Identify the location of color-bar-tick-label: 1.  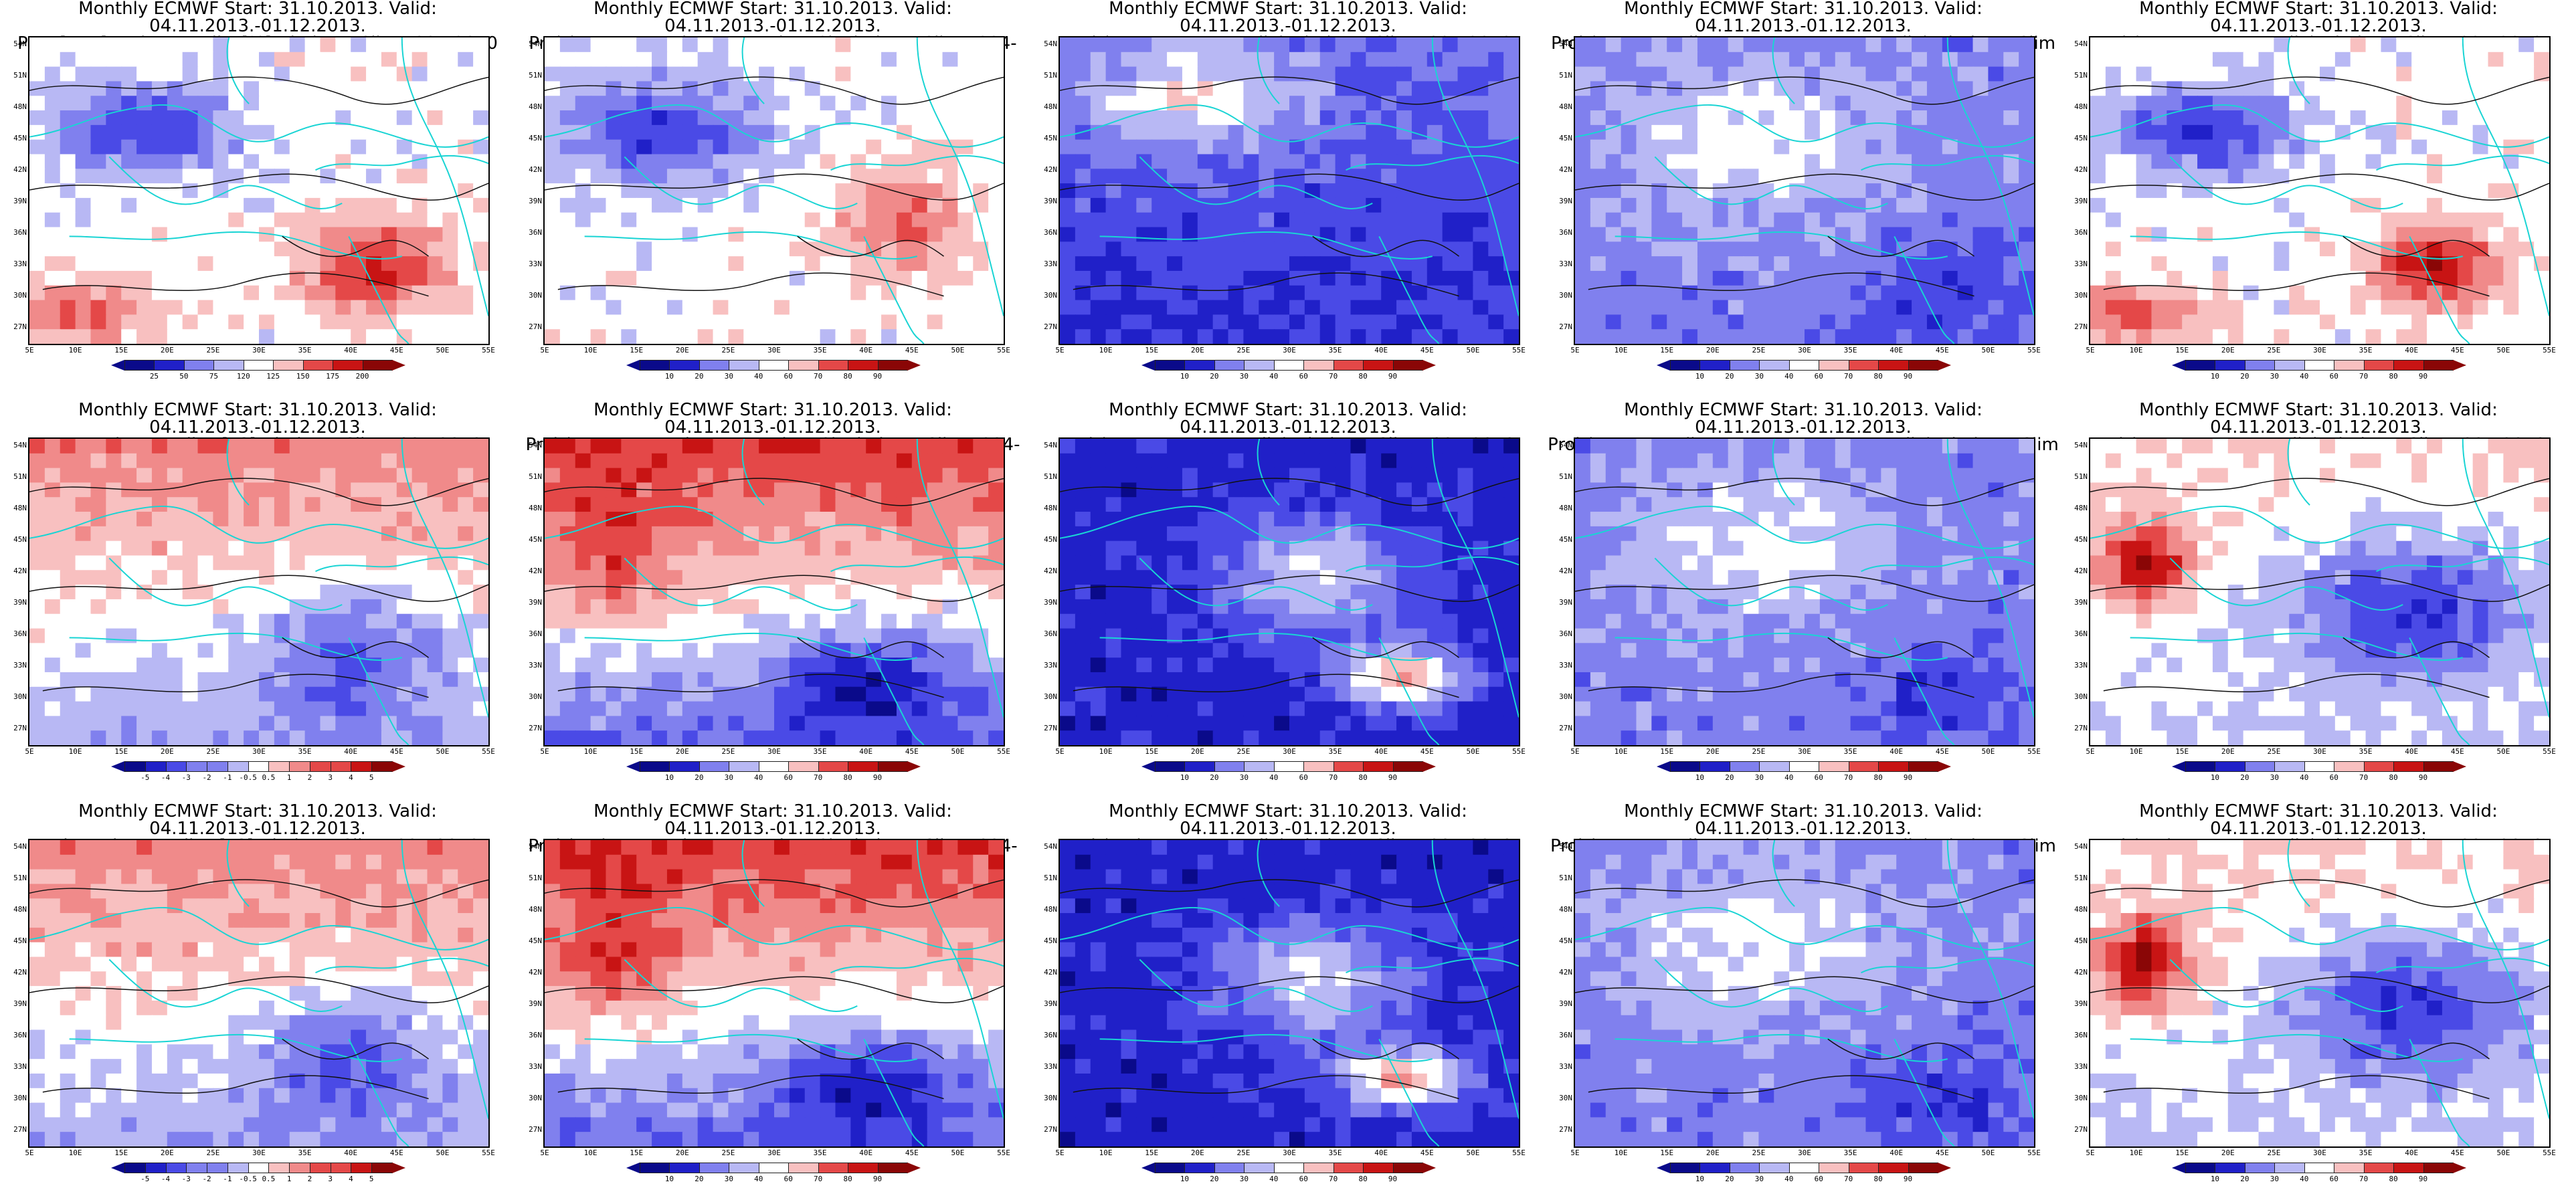
(289, 777).